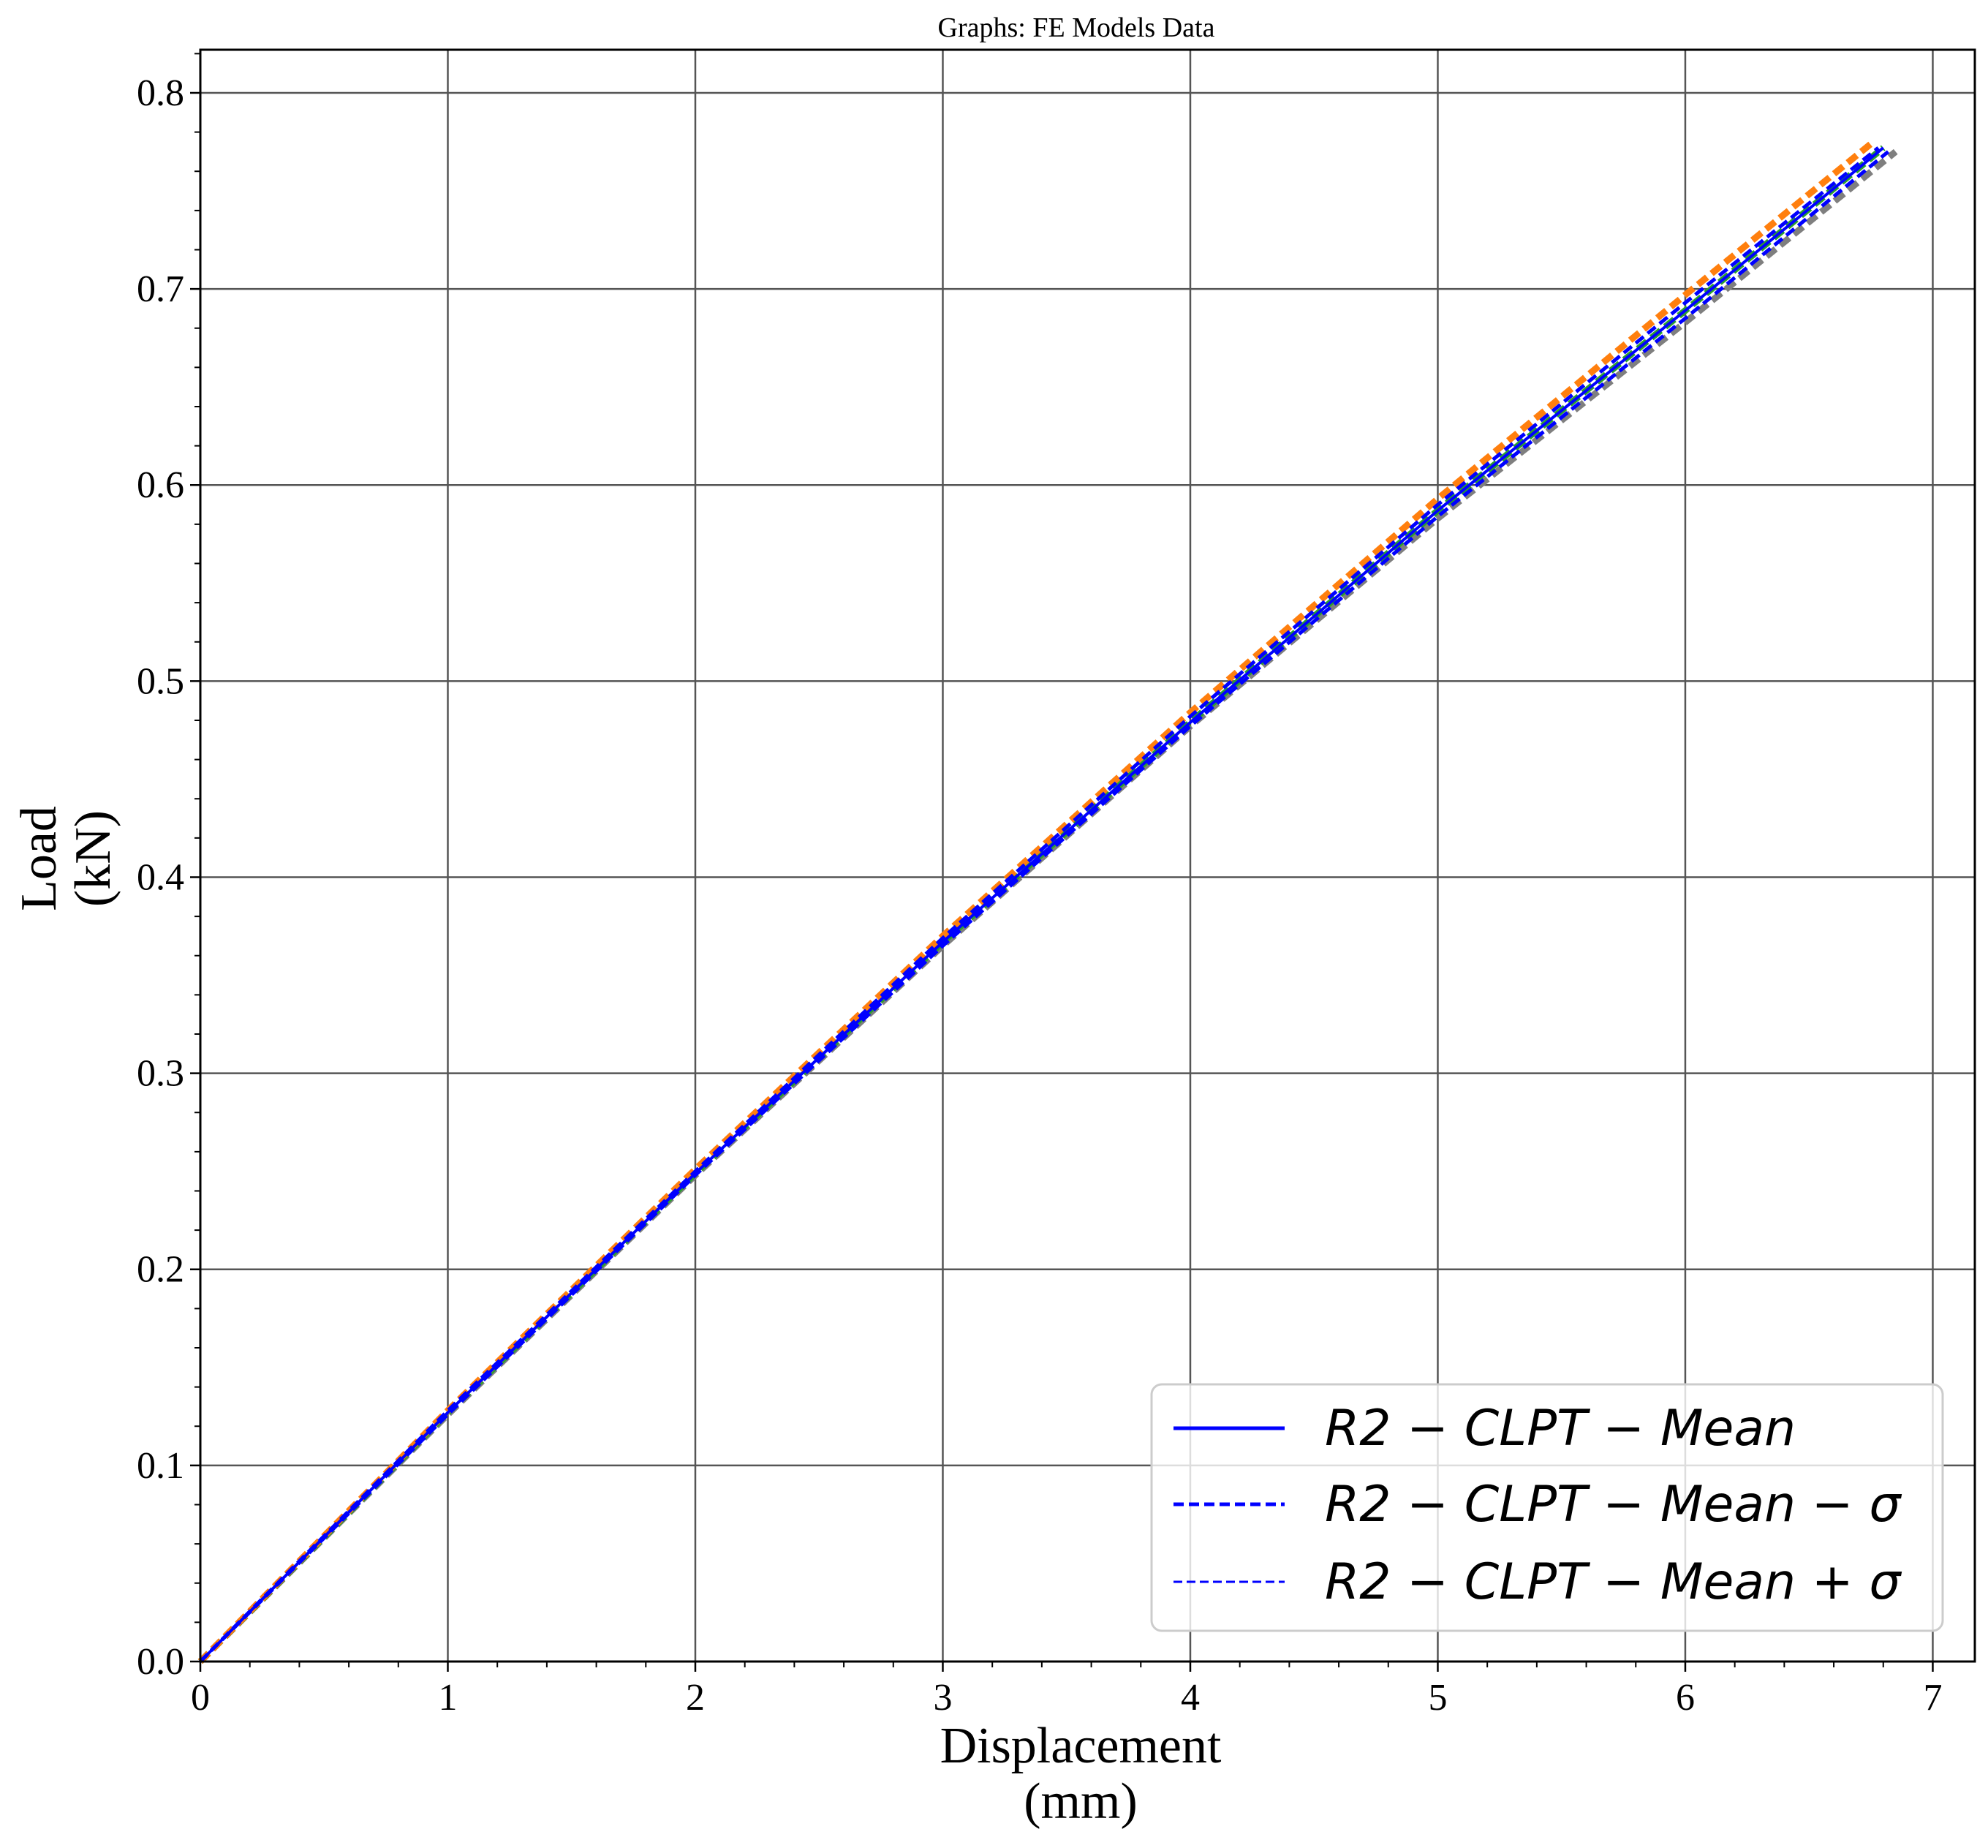 The image size is (1988, 1848). I want to click on y-tick-labels: 0.0 0.1 0.2 0.3 0.4 0.5 0.6 0.7 0.8, so click(160, 877).